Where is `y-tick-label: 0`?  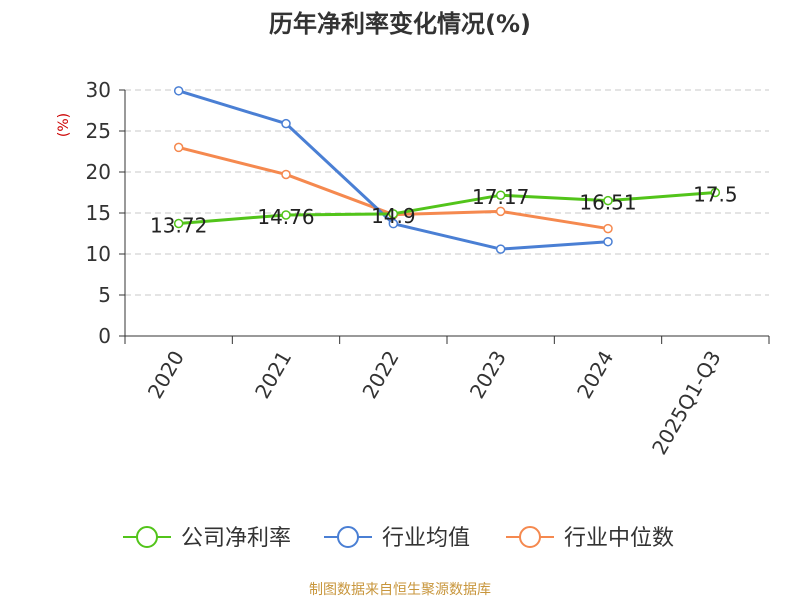 y-tick-label: 0 is located at coordinates (104, 336).